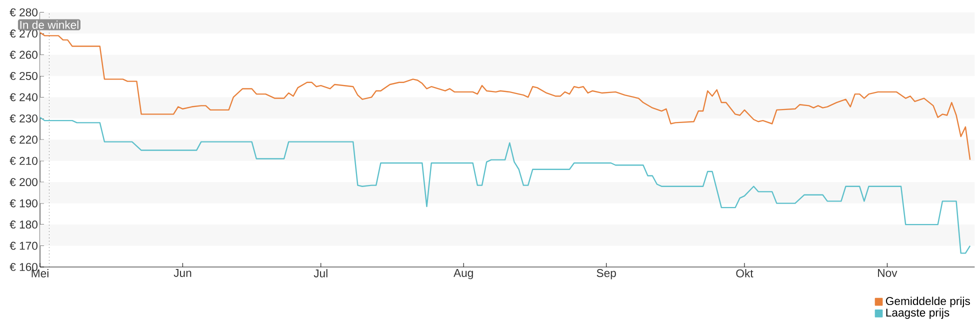 Image resolution: width=980 pixels, height=325 pixels. I want to click on y-tick-label: € 230, so click(24, 118).